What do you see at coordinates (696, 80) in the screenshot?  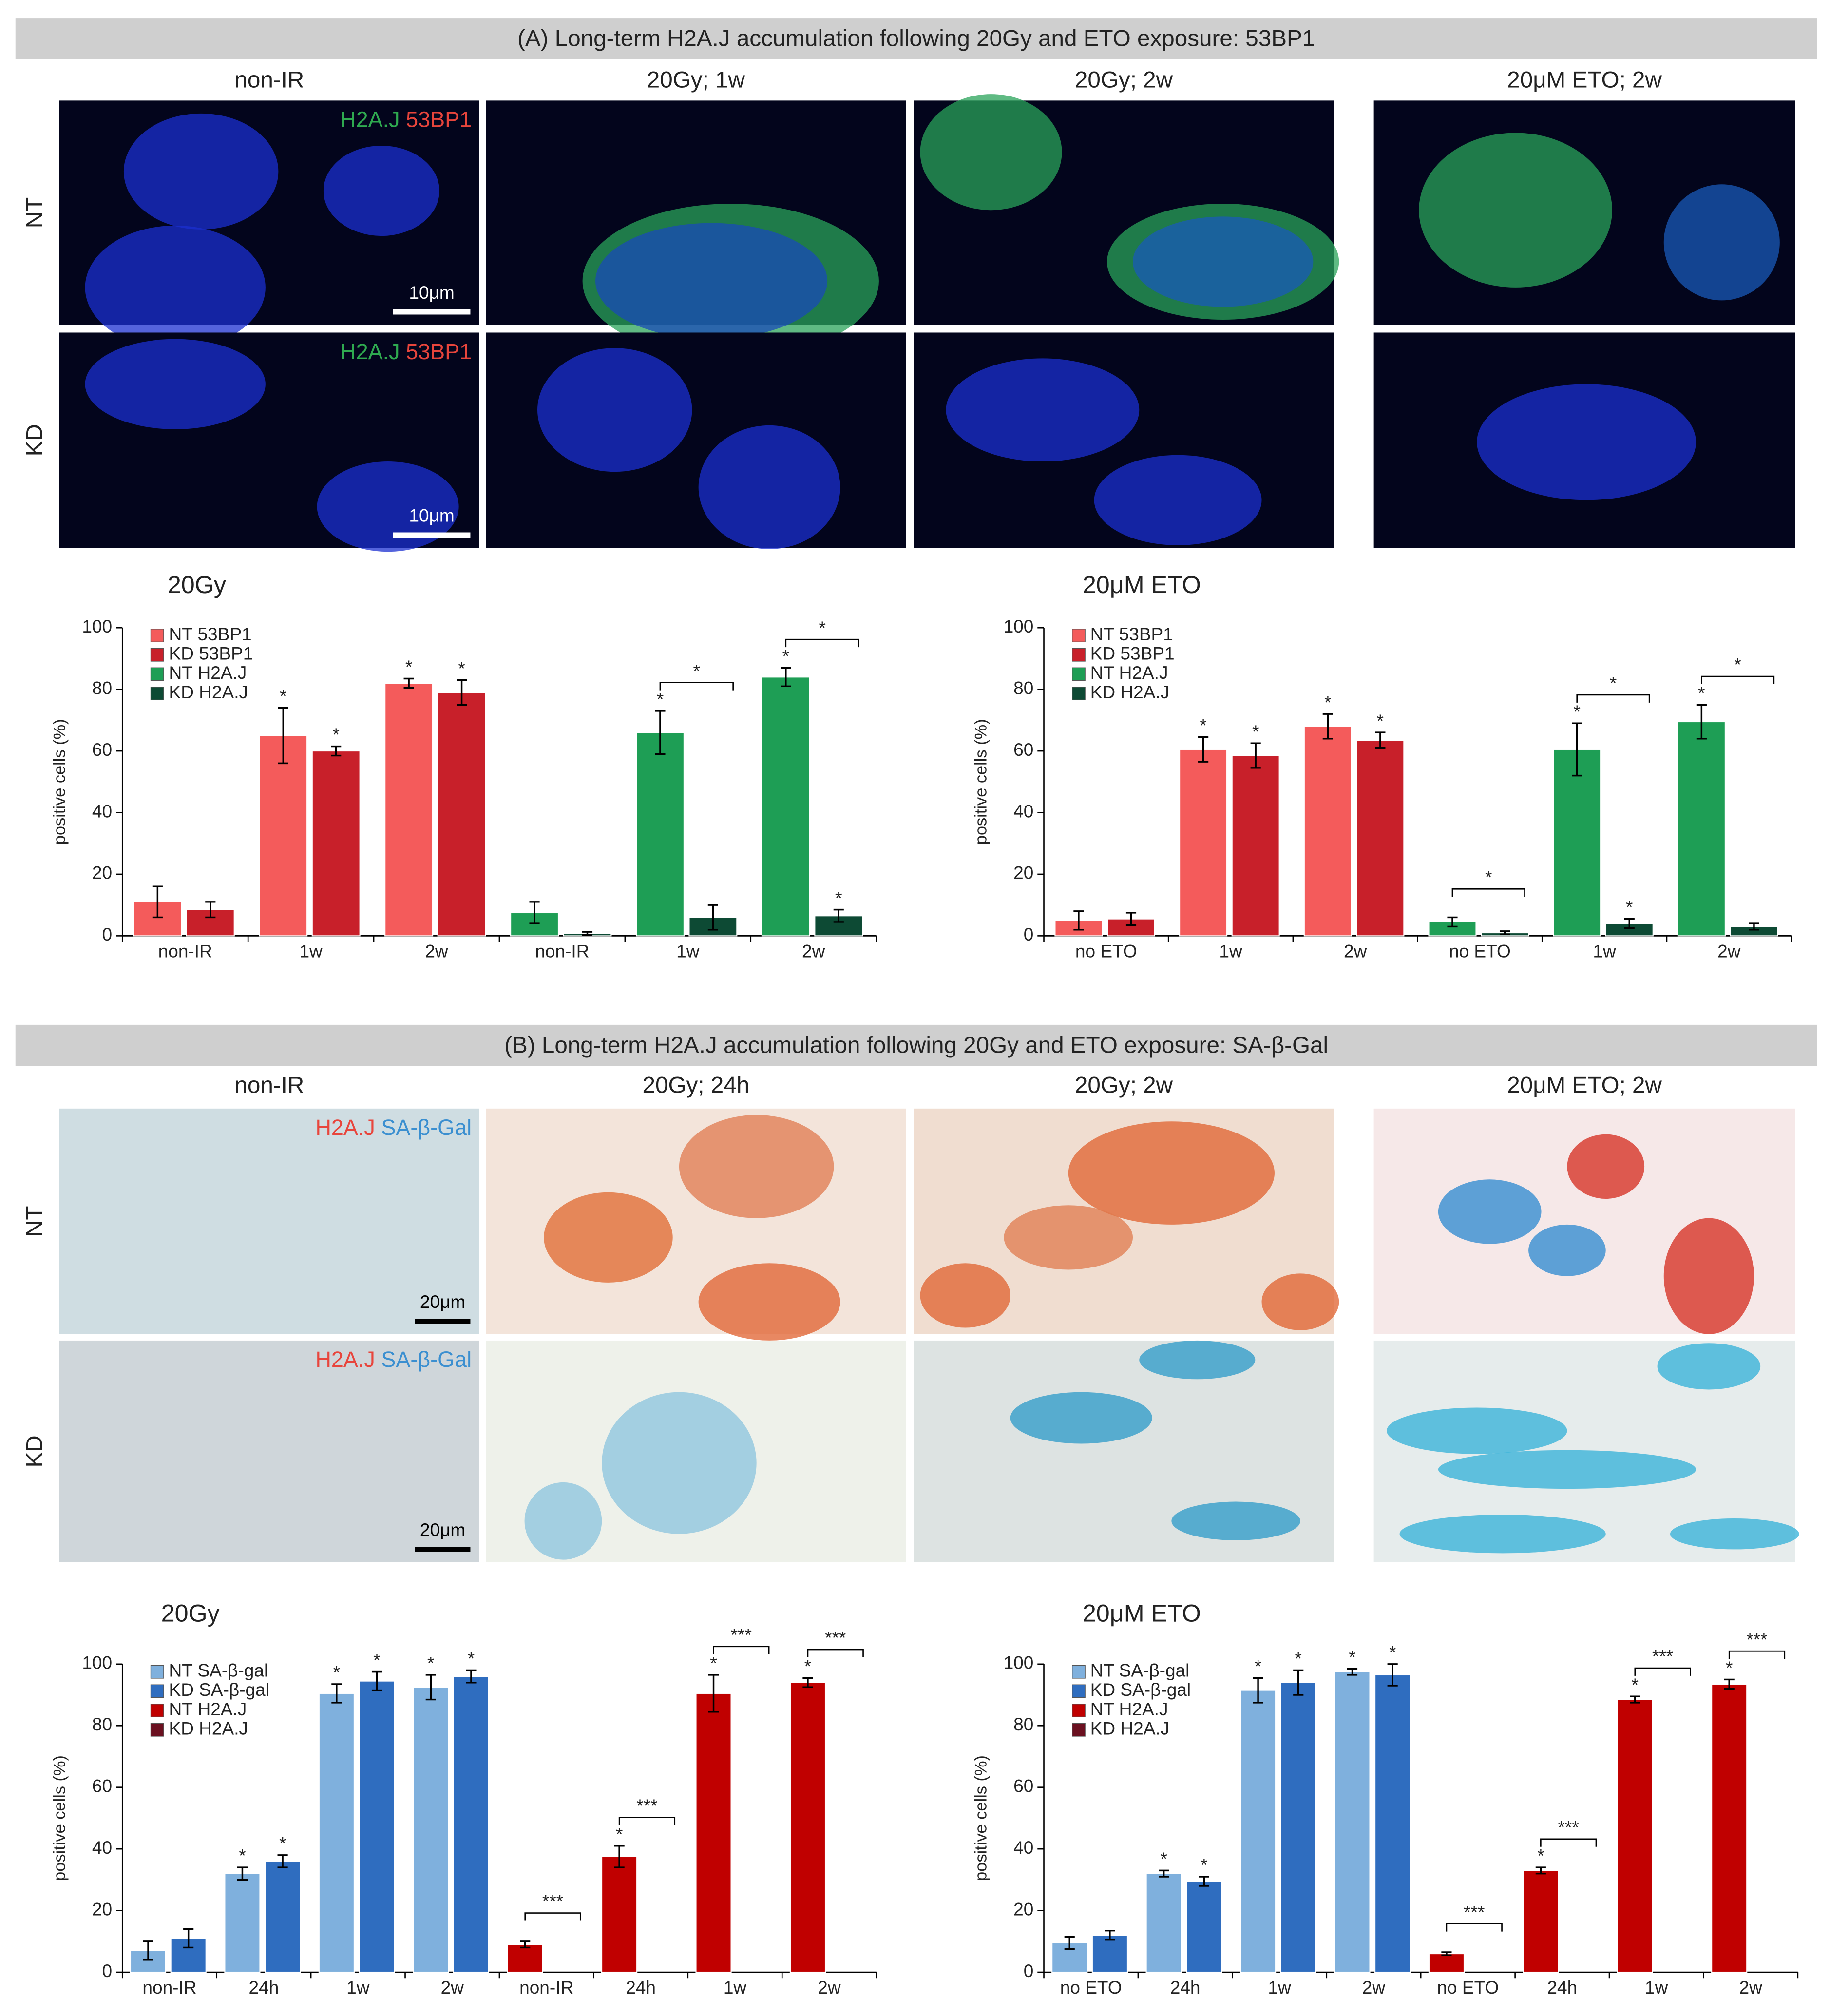 I see `column-label: 20Gy; 1w` at bounding box center [696, 80].